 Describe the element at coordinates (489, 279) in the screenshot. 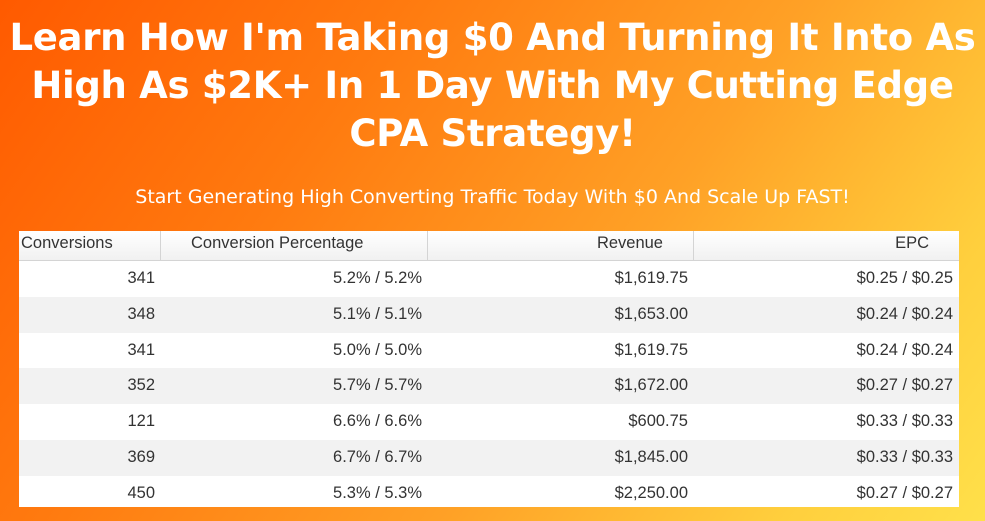

I see `table-row: 341 5.2% / 5.2% $1,619.75 $0.25 / $0.25` at that location.